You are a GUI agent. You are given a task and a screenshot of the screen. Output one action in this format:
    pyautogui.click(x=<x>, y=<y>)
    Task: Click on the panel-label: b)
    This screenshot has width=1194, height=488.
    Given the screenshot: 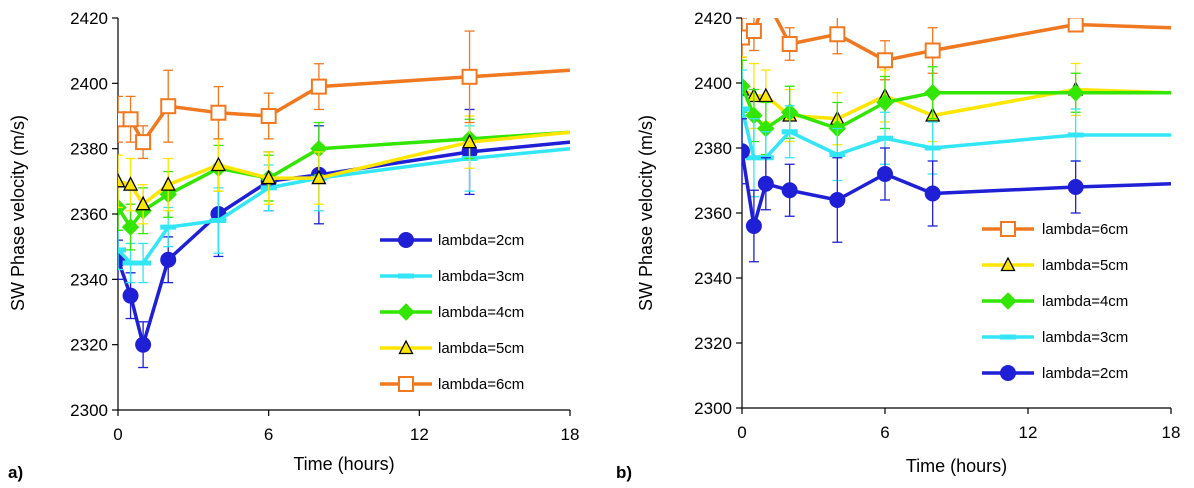 What is the action you would take?
    pyautogui.click(x=624, y=472)
    